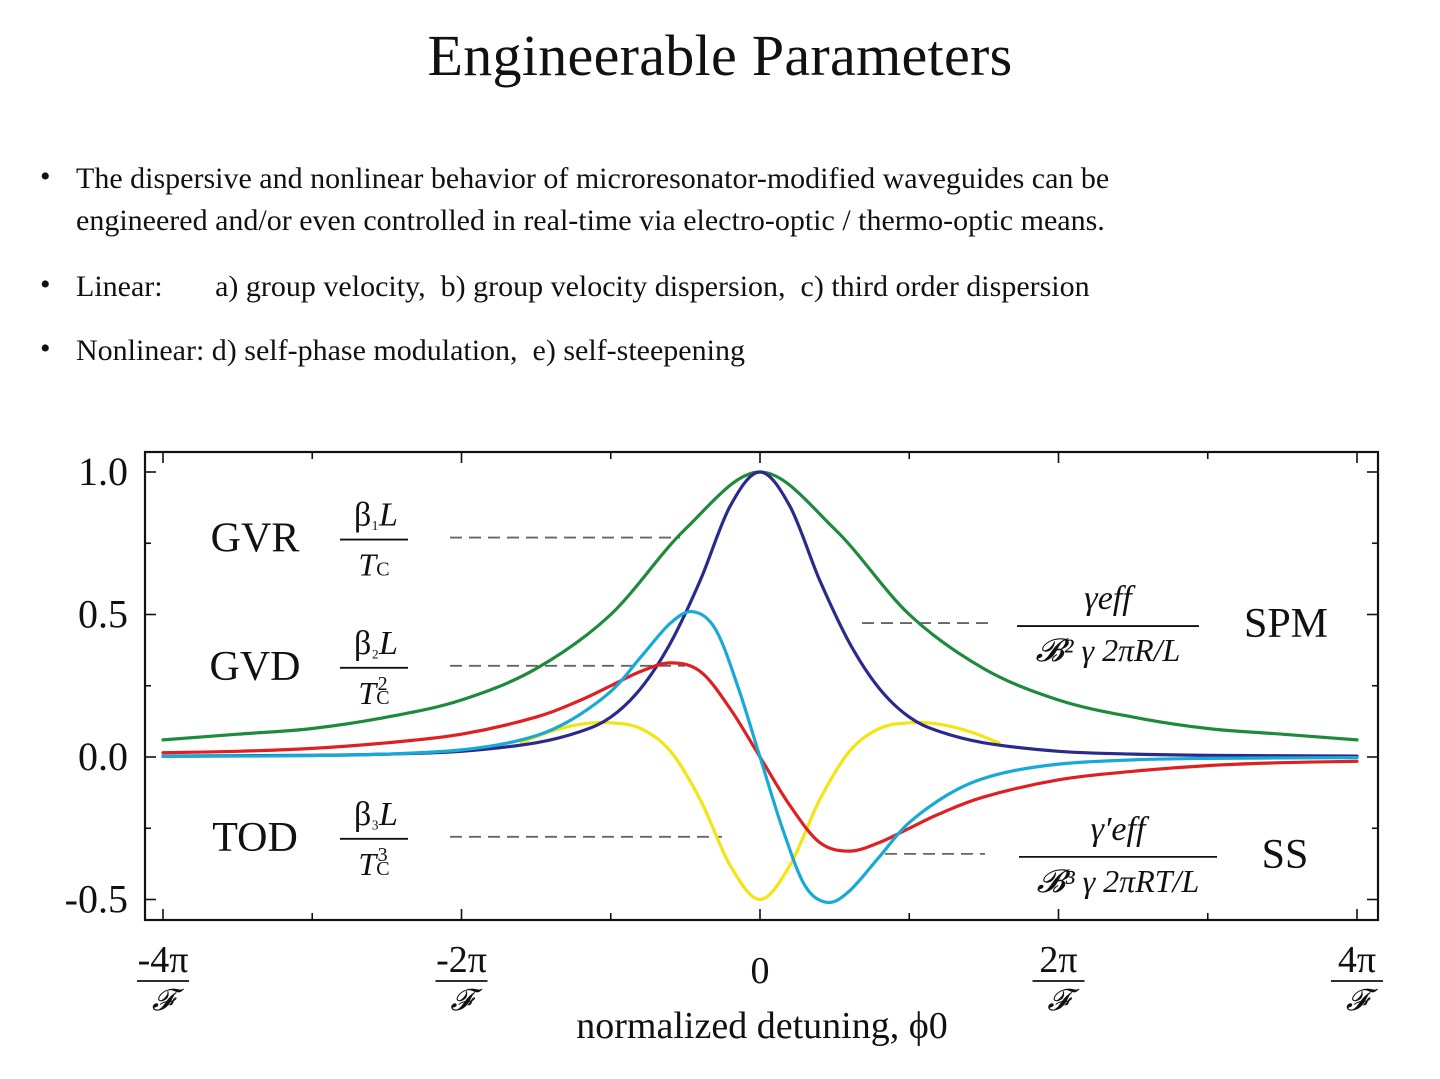  I want to click on spm-denominator: 𝓑² γ 2πR/L, so click(1108, 650).